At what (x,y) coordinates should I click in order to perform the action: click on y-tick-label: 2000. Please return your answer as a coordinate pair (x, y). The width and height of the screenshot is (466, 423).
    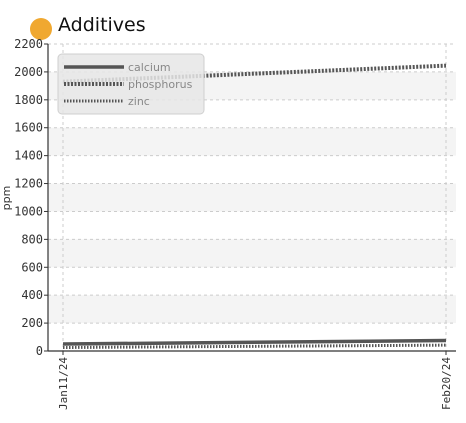
    Looking at the image, I should click on (28, 72).